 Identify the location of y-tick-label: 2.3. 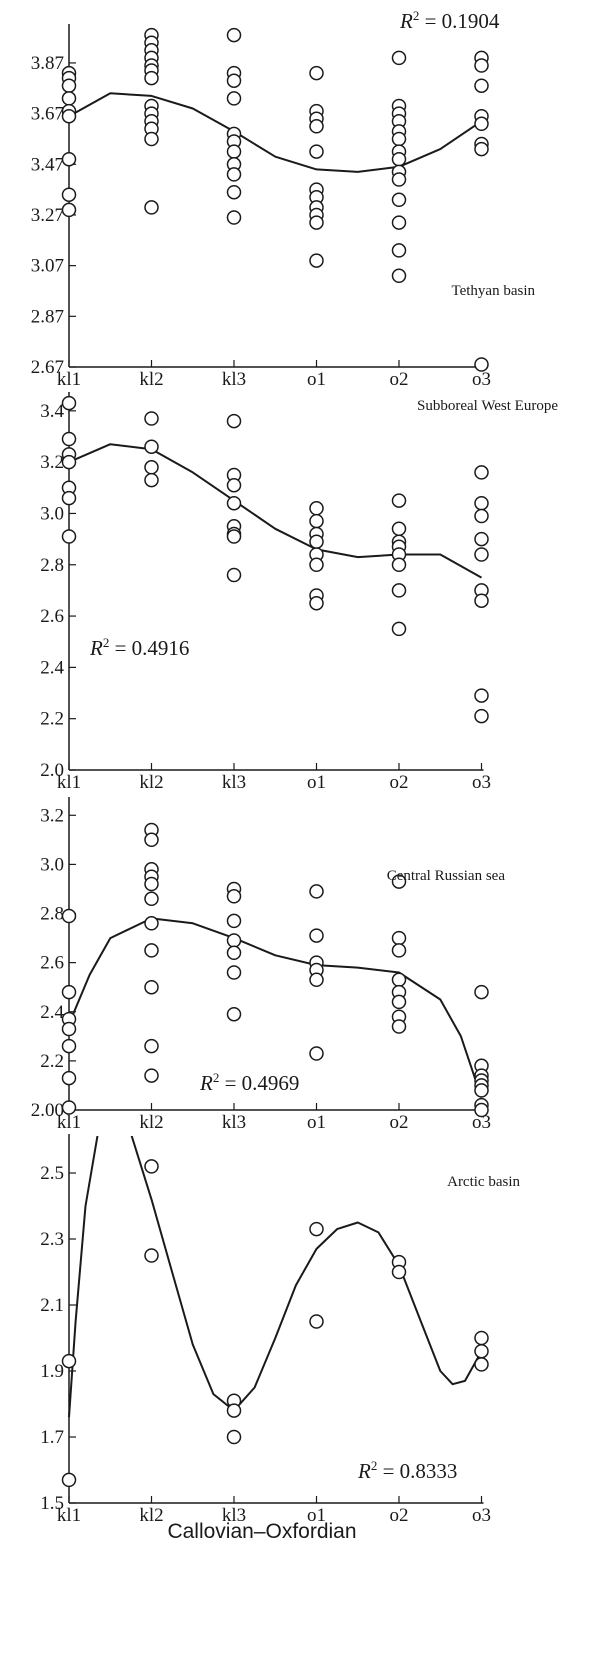
(52, 1239).